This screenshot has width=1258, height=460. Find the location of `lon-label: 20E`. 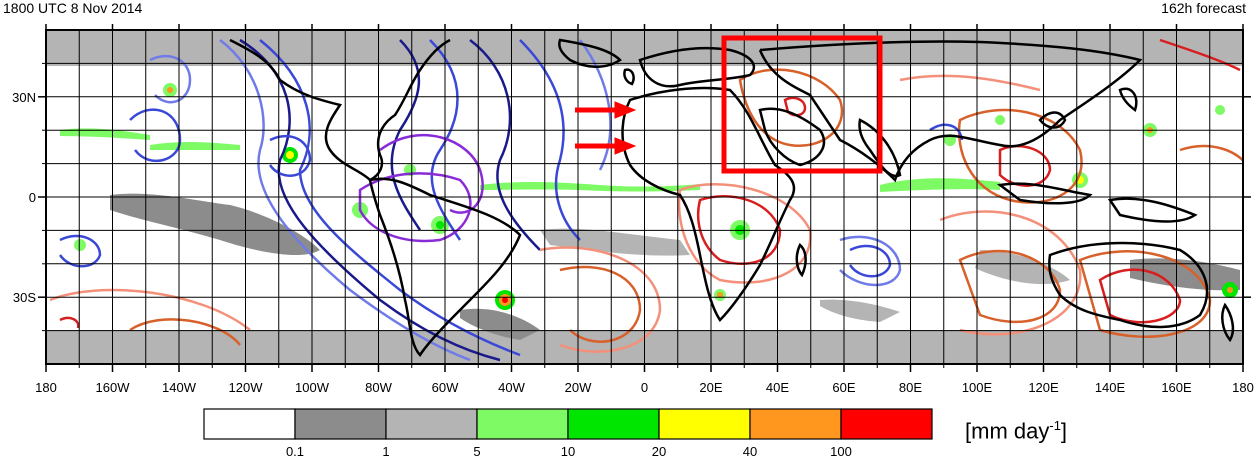

lon-label: 20E is located at coordinates (710, 387).